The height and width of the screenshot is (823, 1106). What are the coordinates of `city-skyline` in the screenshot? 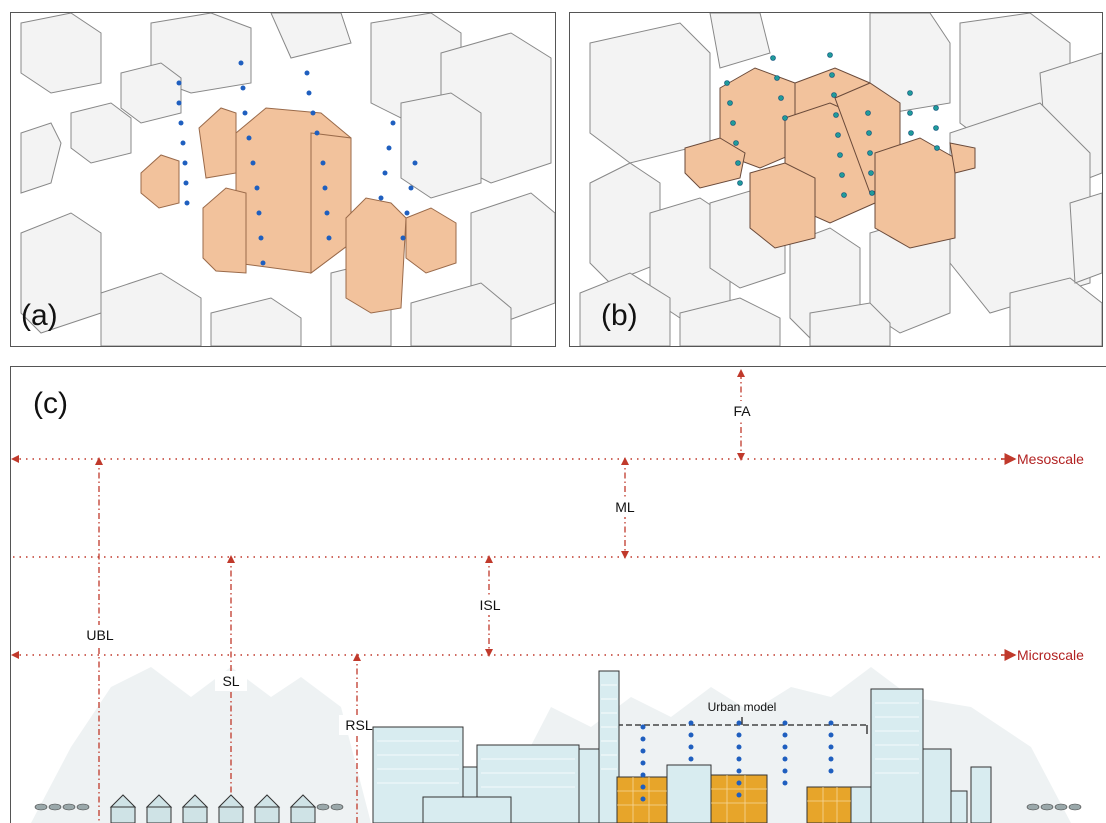 It's located at (682, 746).